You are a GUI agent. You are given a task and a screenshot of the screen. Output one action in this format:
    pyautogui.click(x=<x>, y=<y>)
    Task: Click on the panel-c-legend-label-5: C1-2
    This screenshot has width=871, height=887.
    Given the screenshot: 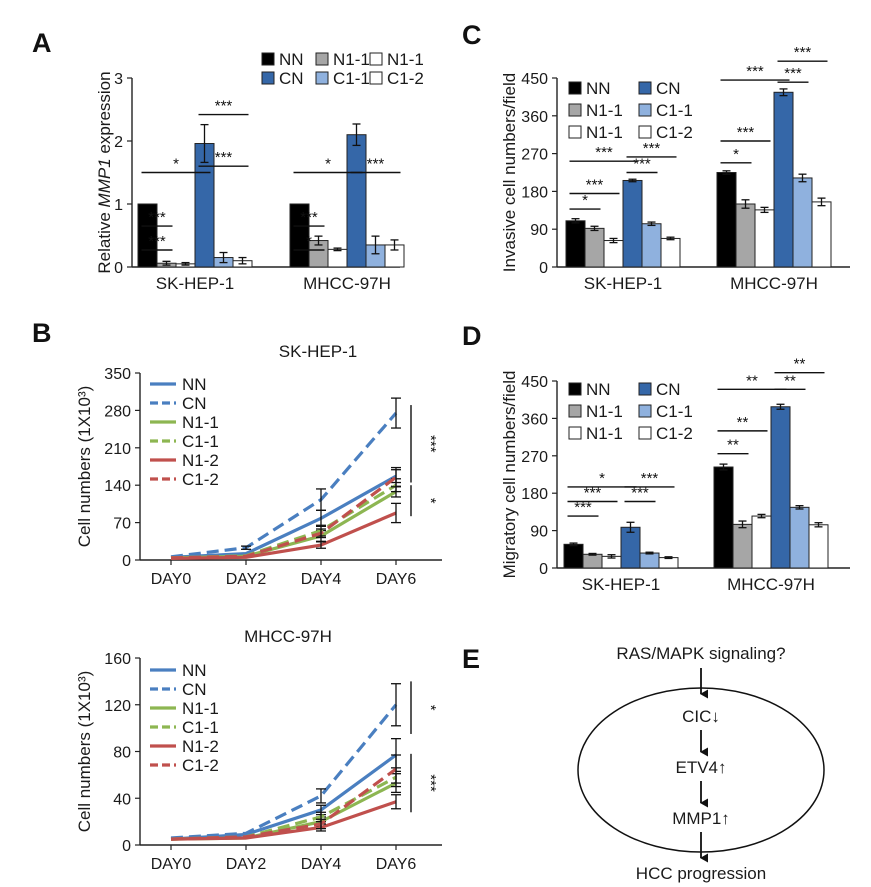 What is the action you would take?
    pyautogui.click(x=674, y=132)
    